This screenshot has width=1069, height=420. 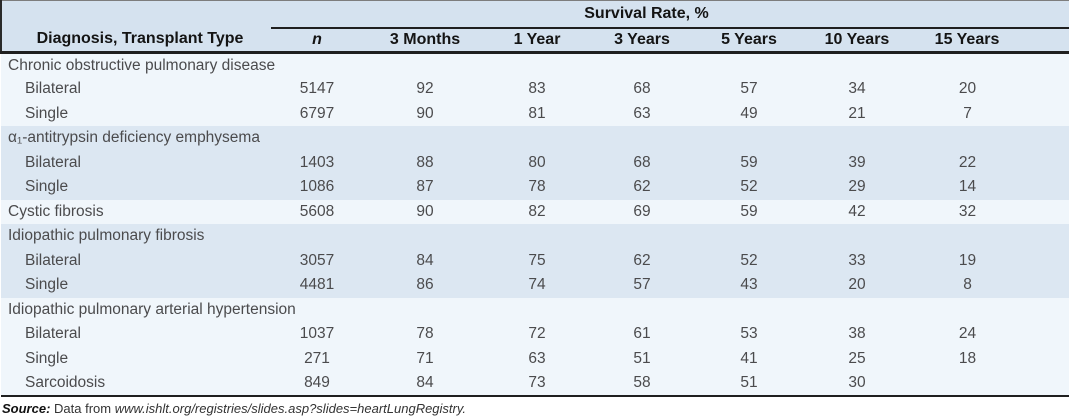 I want to click on value-cell: 75, so click(x=537, y=260).